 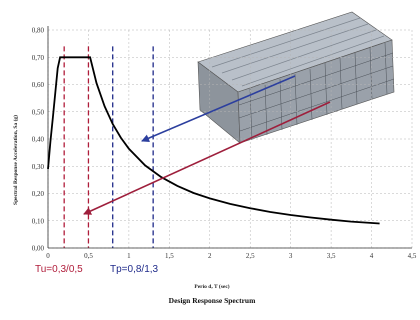 I want to click on chart-title: Design Response Spectrum, so click(x=212, y=300).